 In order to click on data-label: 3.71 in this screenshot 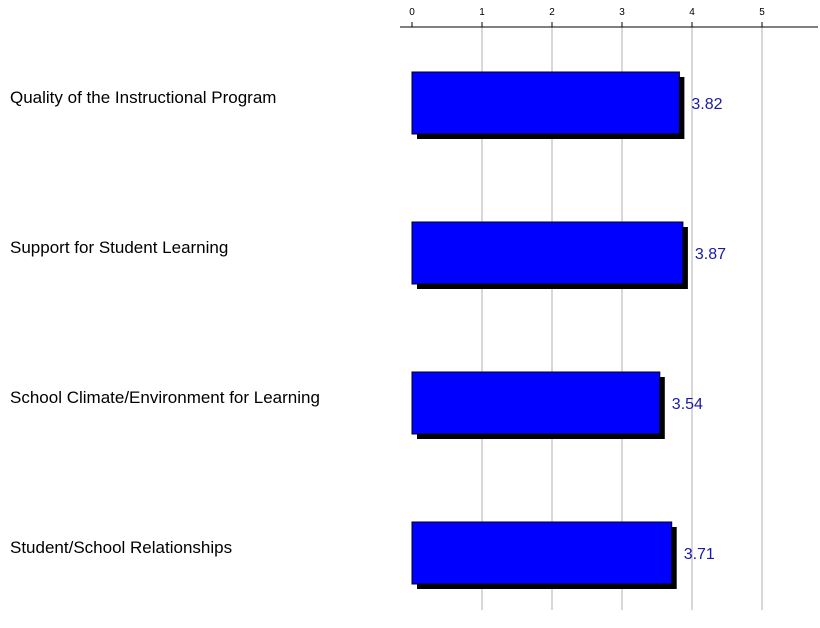, I will do `click(699, 554)`.